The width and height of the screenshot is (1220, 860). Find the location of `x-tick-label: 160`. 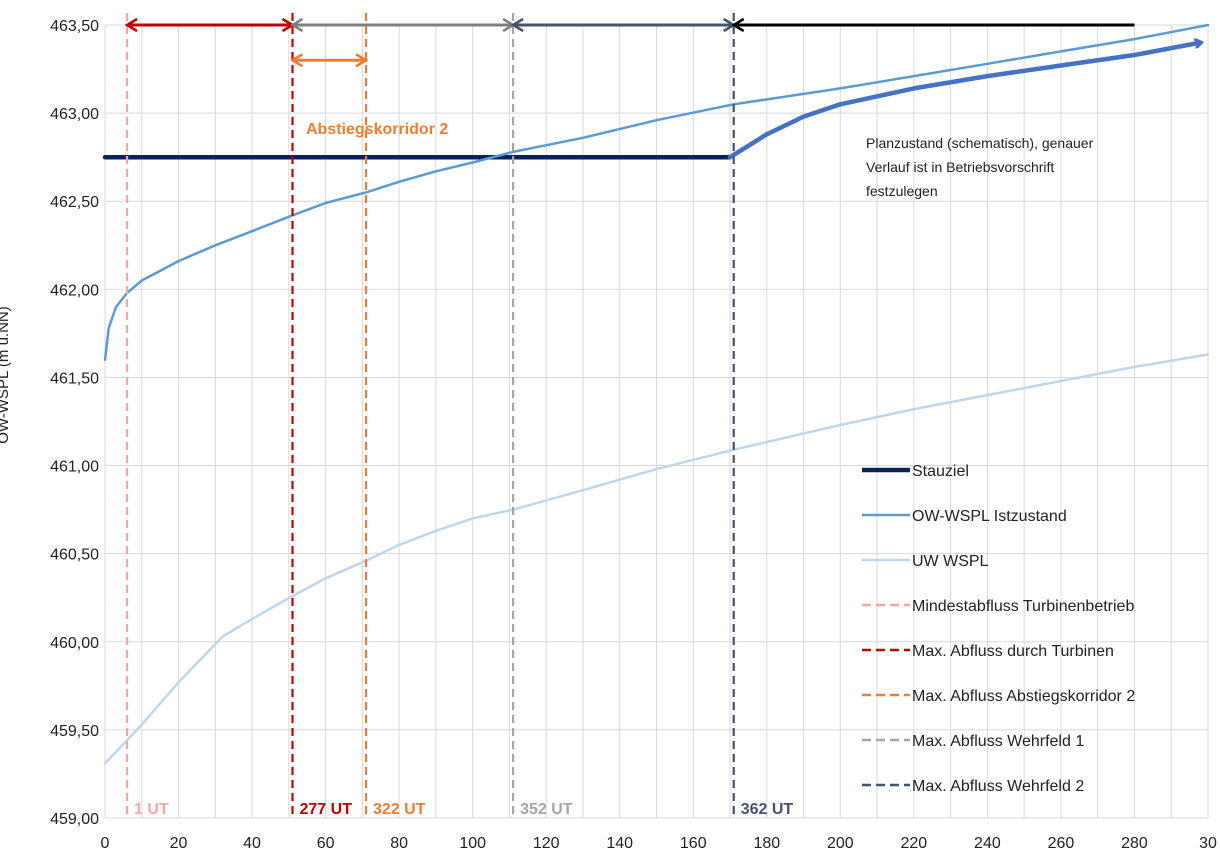

x-tick-label: 160 is located at coordinates (693, 843).